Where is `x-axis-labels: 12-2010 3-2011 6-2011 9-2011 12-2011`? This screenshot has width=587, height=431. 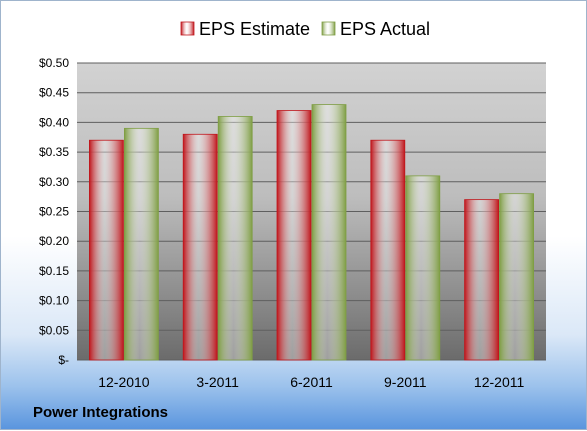 x-axis-labels: 12-2010 3-2011 6-2011 9-2011 12-2011 is located at coordinates (311, 382).